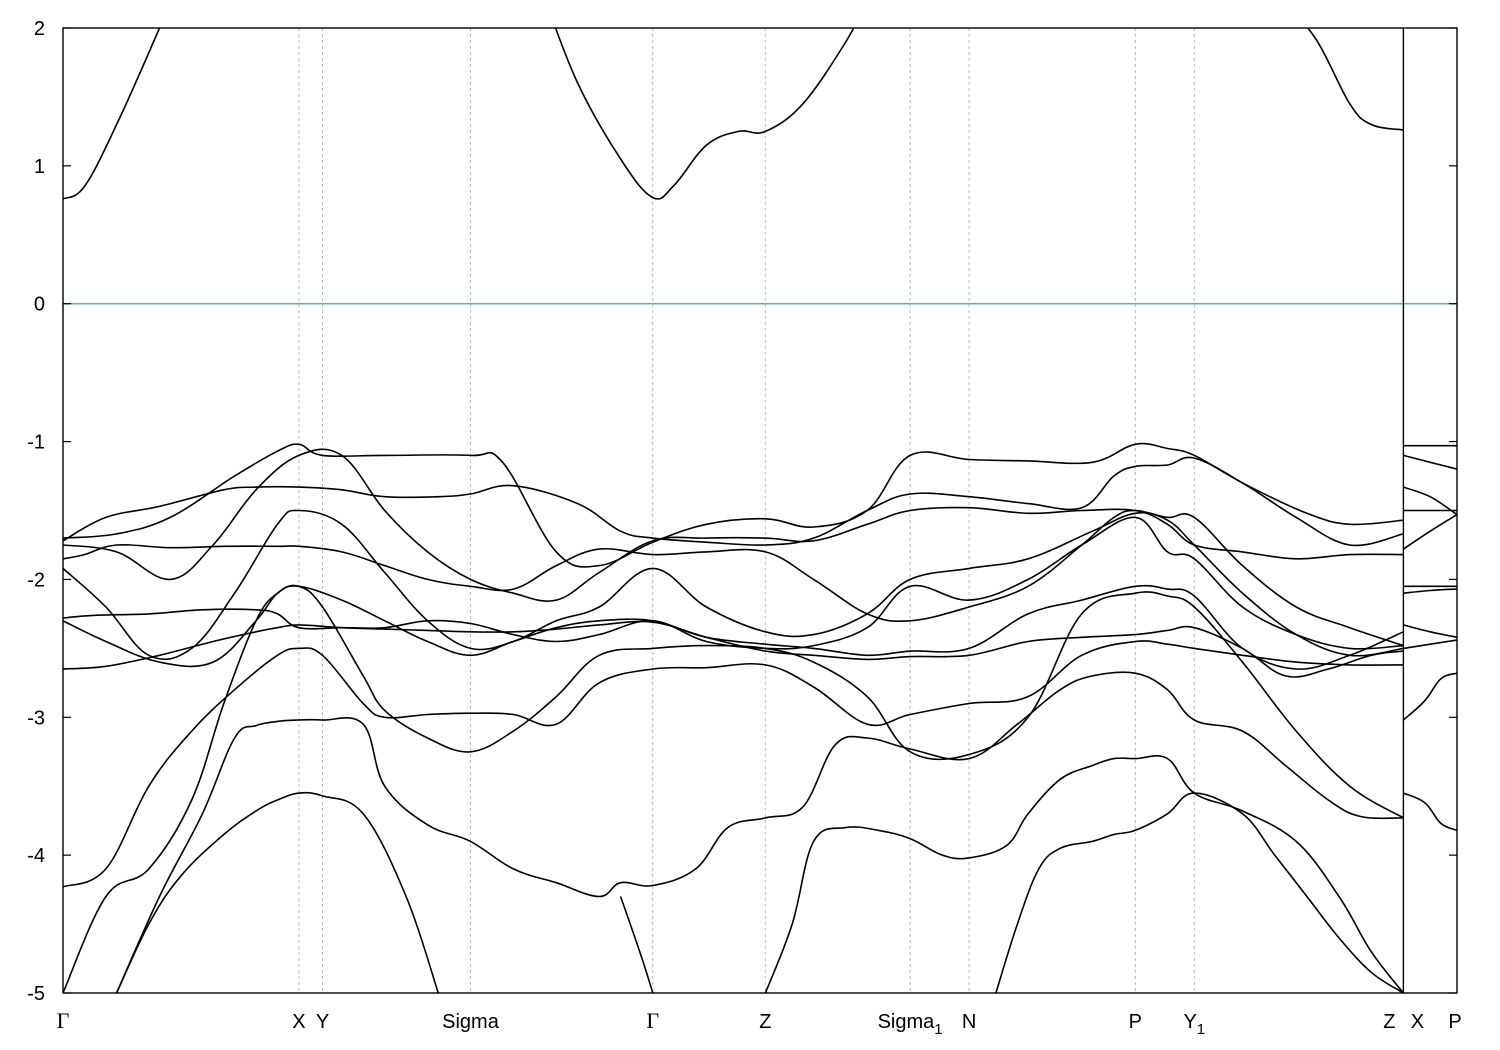 Image resolution: width=1500 pixels, height=1050 pixels. Describe the element at coordinates (1389, 1022) in the screenshot. I see `x-tick-label-10: Z` at that location.